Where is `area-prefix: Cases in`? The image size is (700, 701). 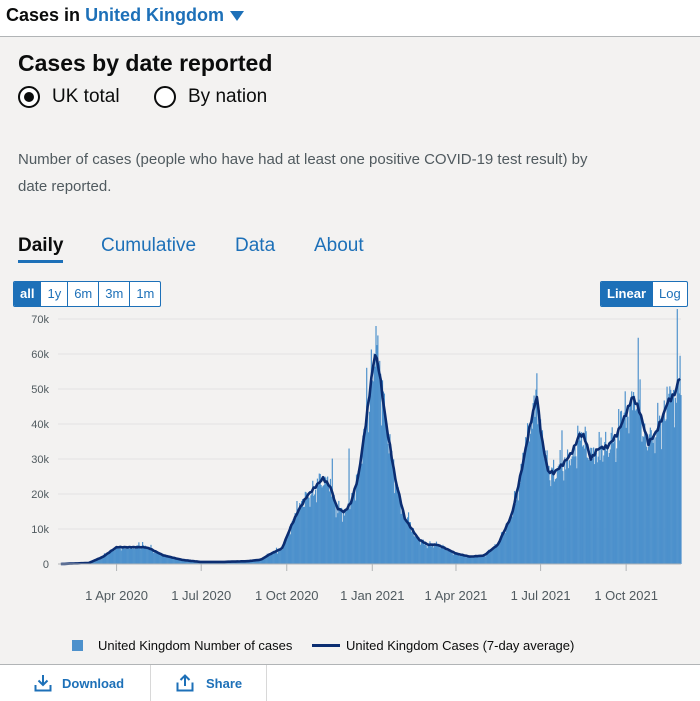
area-prefix: Cases in is located at coordinates (43, 15).